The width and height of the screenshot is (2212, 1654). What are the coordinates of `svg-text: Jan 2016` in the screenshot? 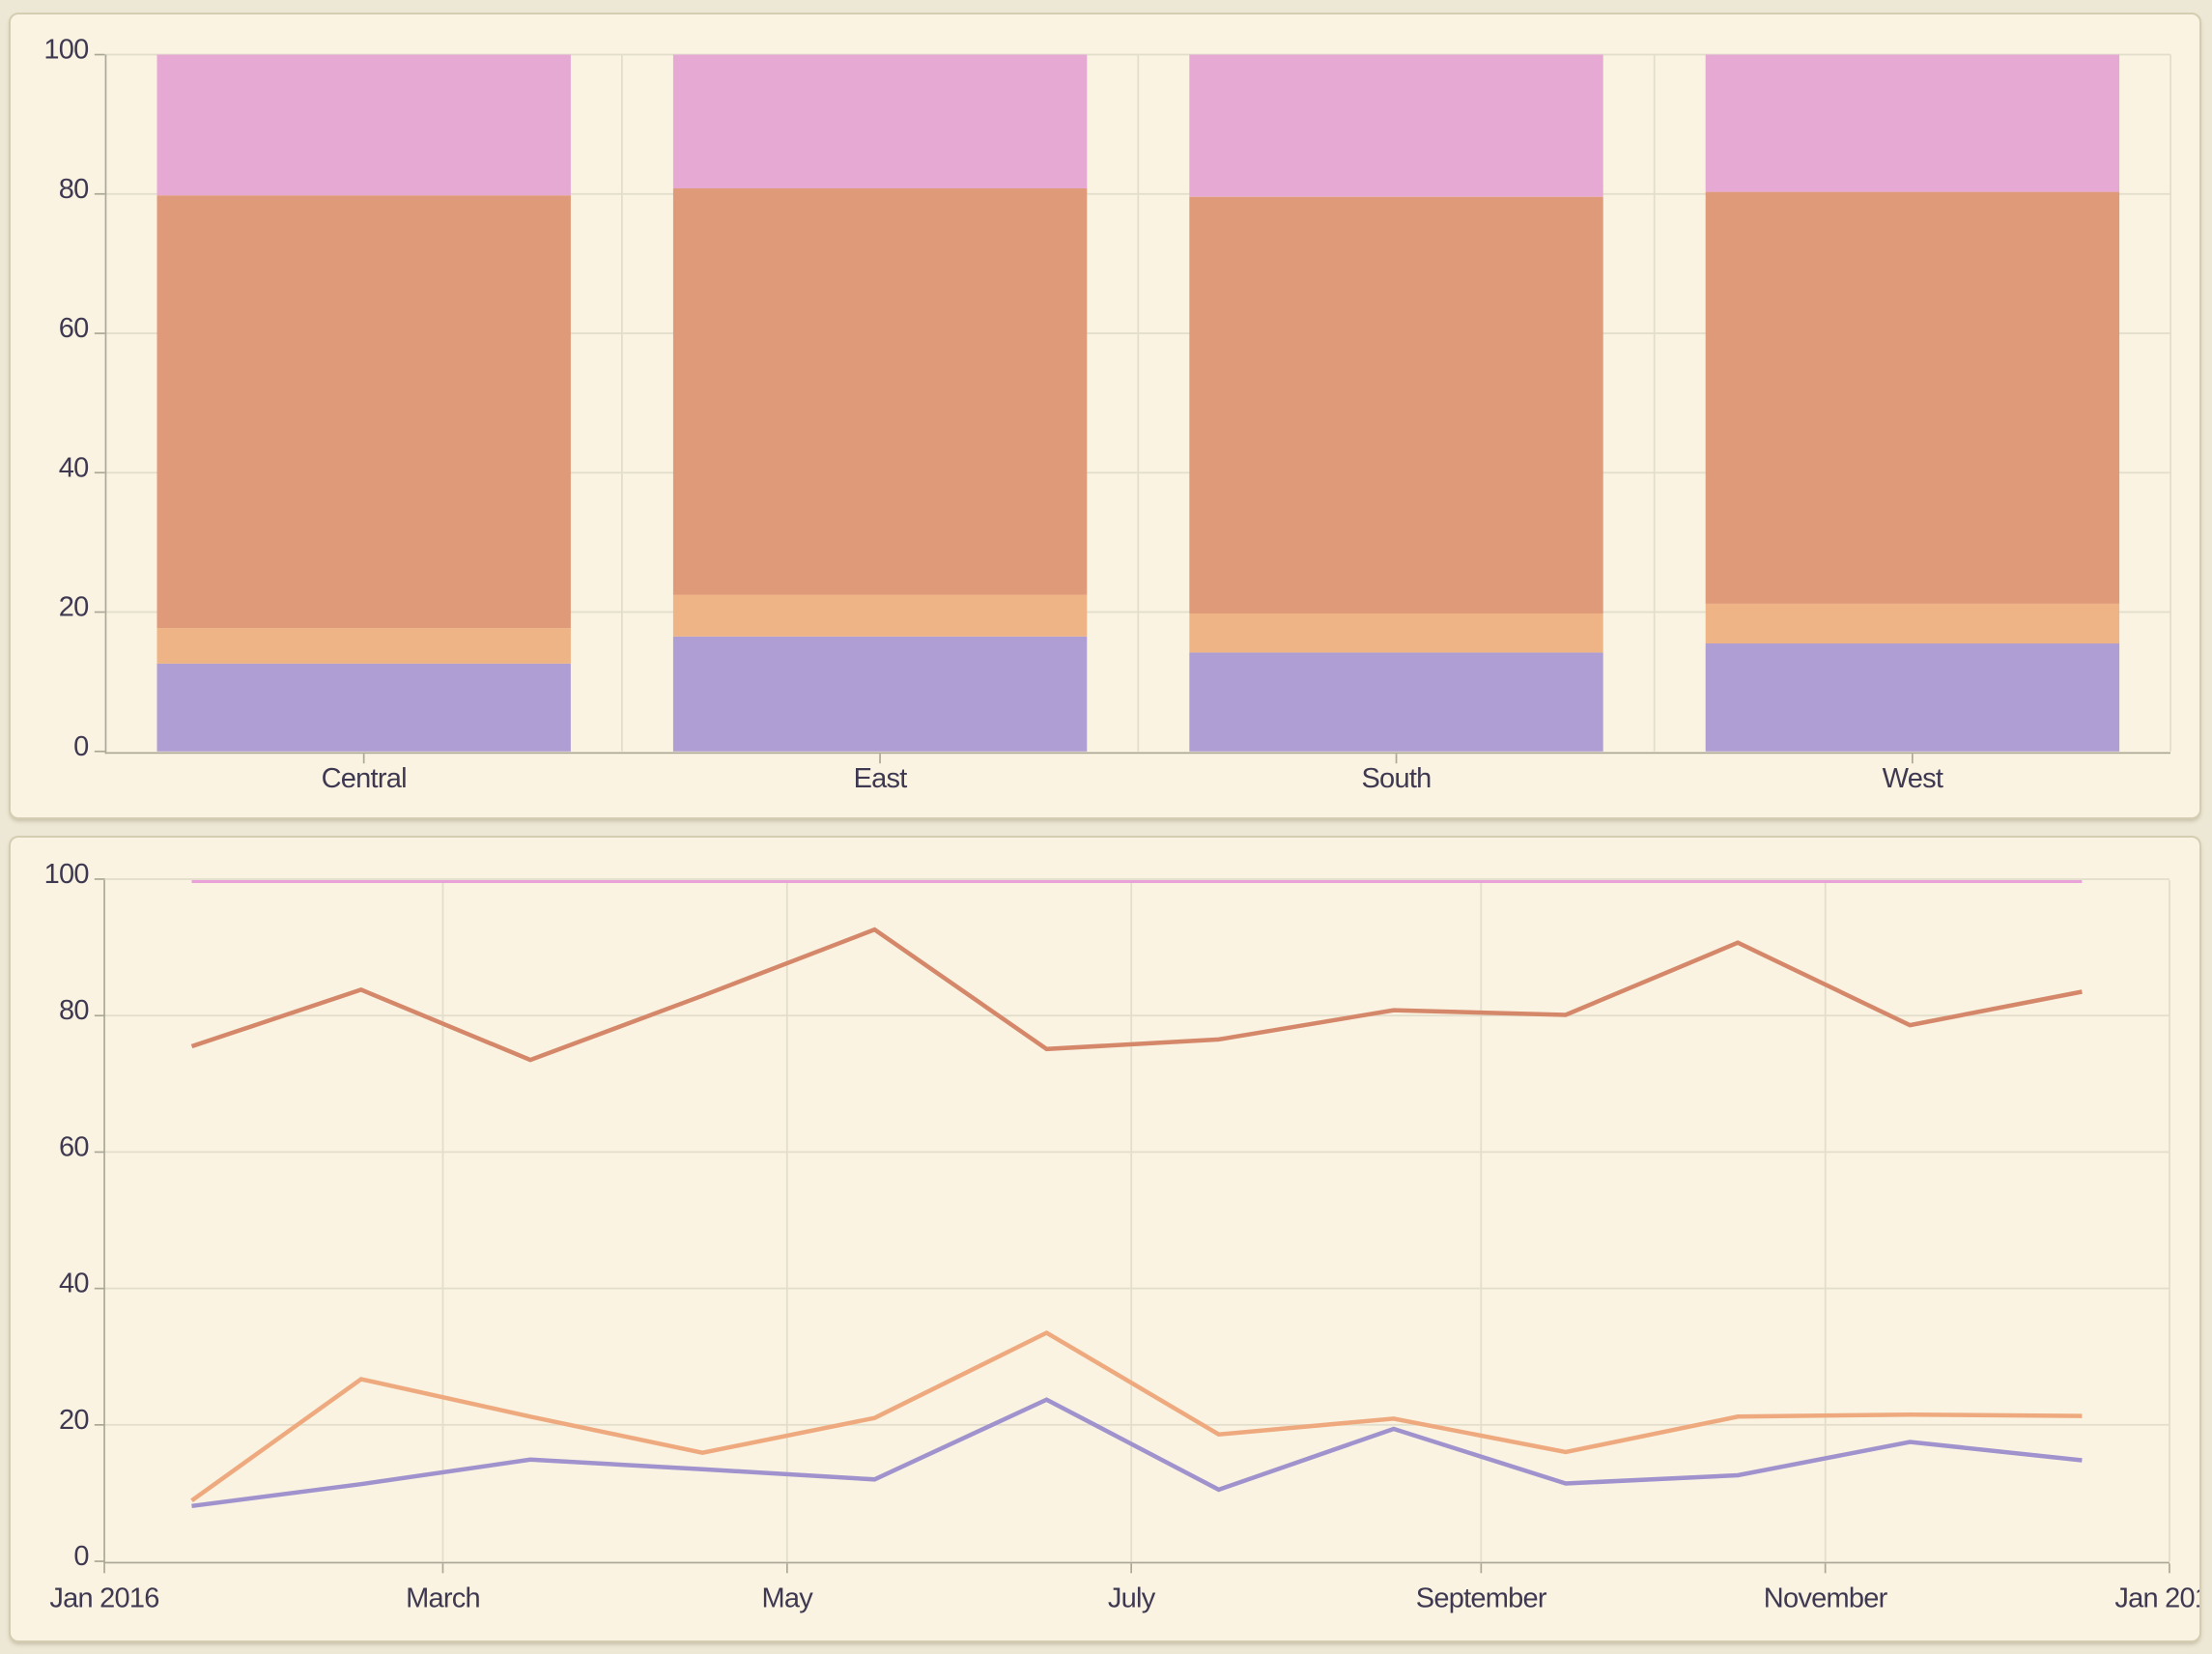 It's located at (103, 1598).